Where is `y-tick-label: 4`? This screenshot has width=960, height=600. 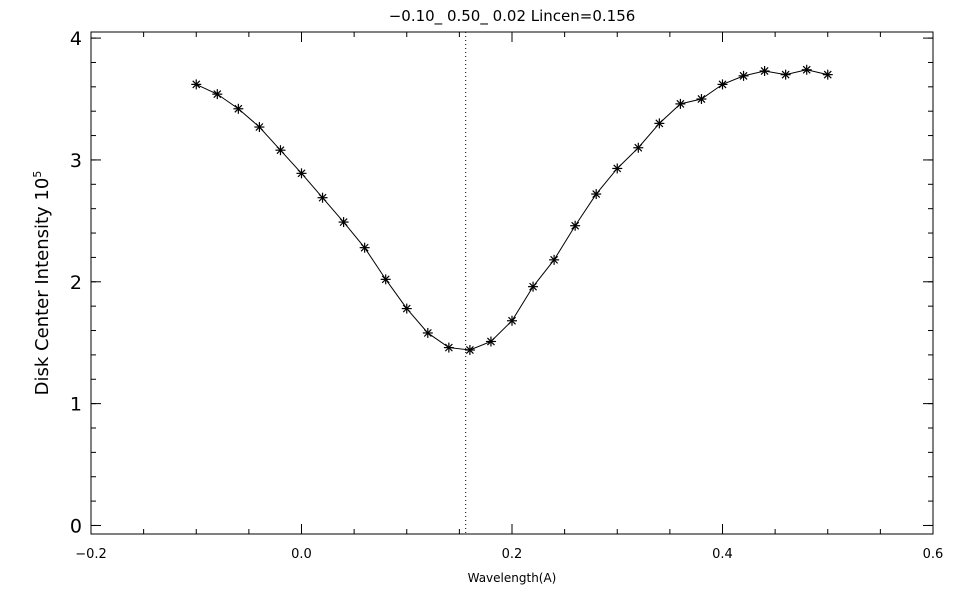
y-tick-label: 4 is located at coordinates (76, 39).